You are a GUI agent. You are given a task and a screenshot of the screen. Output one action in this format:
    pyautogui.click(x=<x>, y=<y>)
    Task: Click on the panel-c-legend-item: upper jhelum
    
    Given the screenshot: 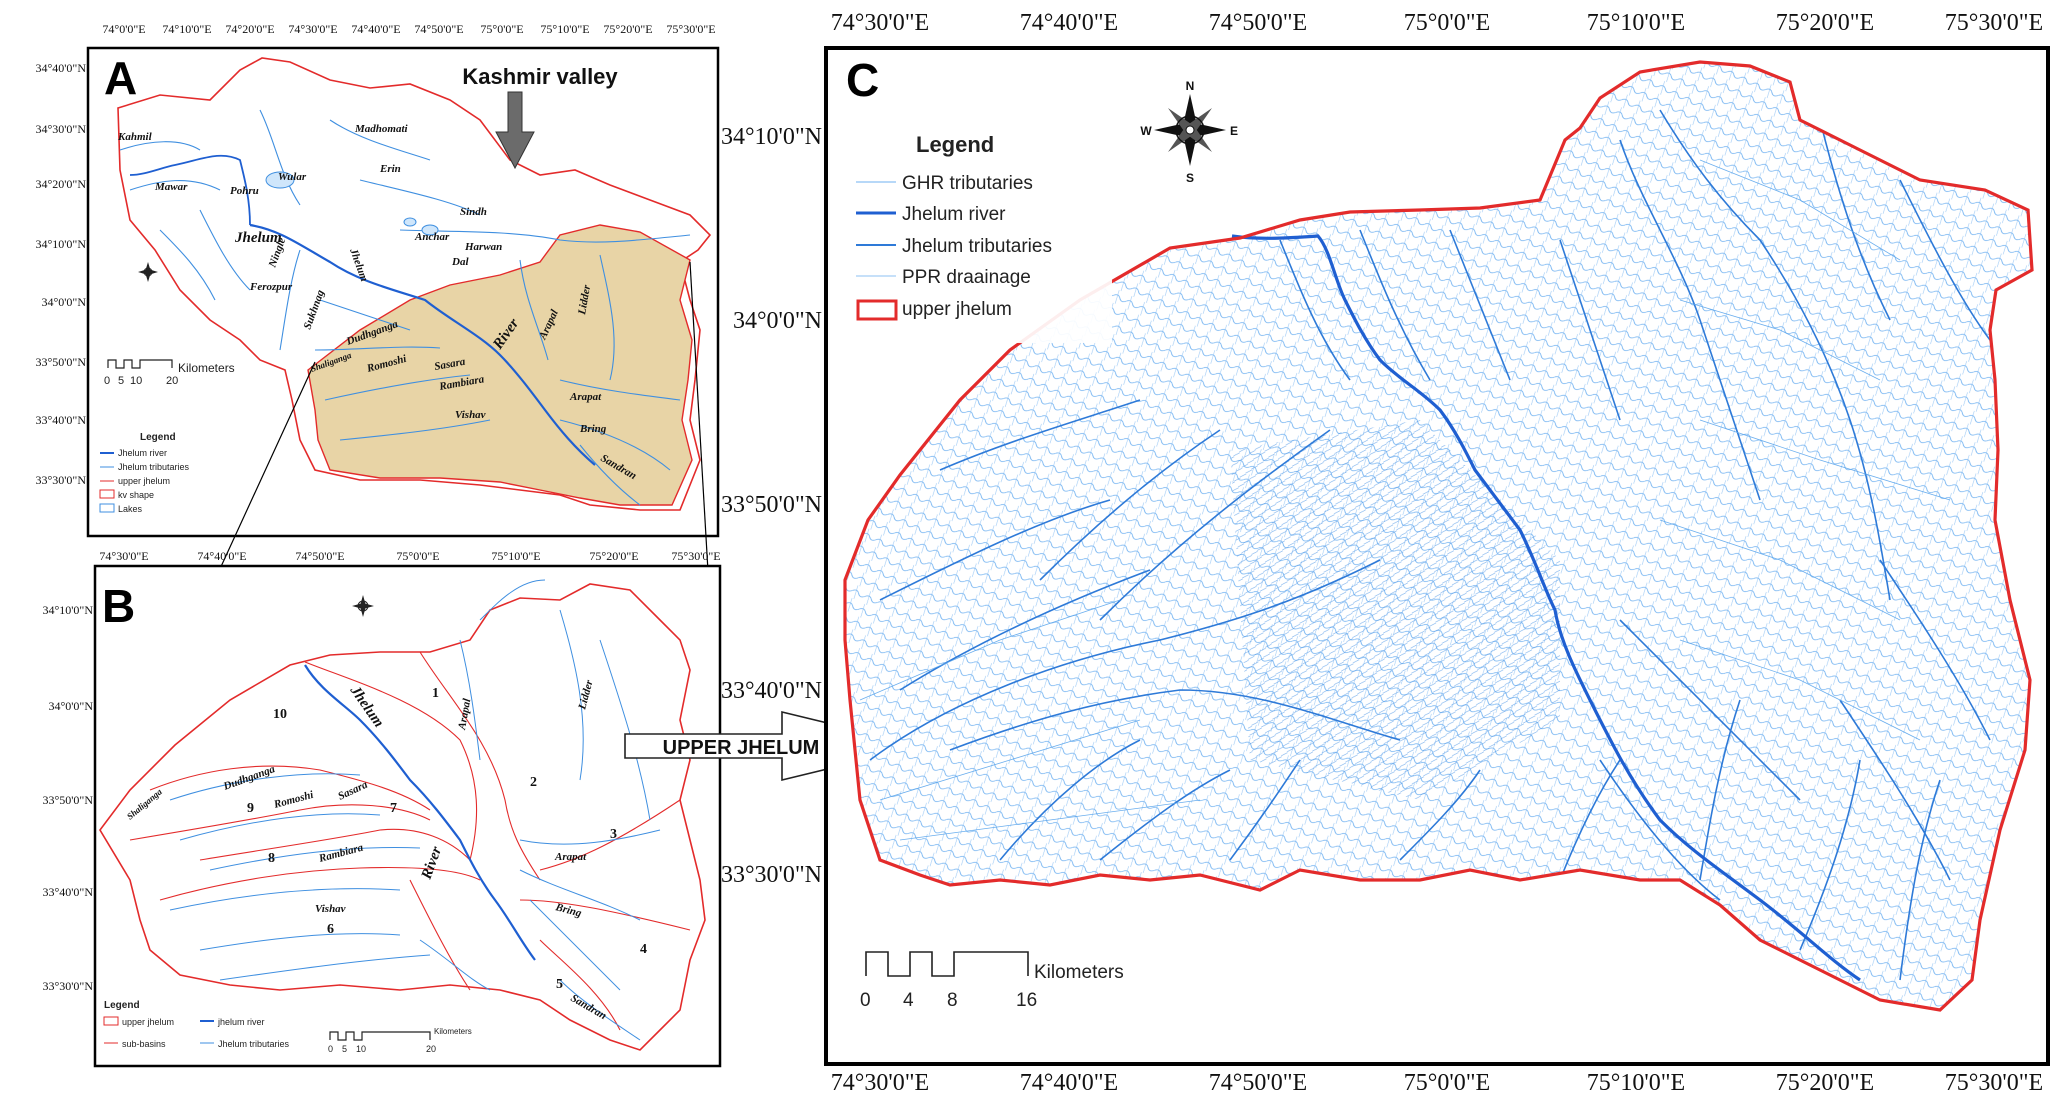 What is the action you would take?
    pyautogui.click(x=957, y=309)
    